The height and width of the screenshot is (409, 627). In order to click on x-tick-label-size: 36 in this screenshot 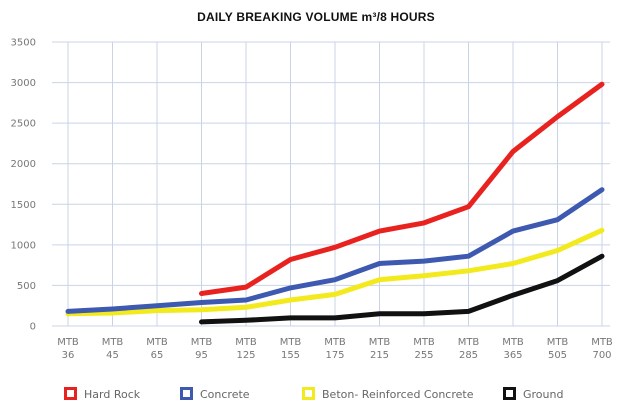, I will do `click(68, 355)`.